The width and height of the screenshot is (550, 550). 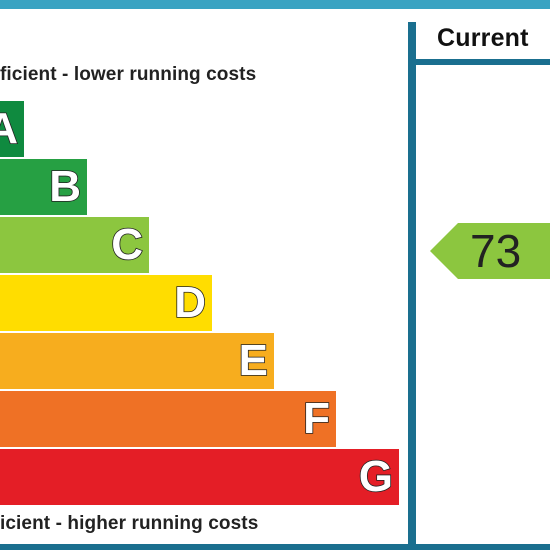 What do you see at coordinates (275, 547) in the screenshot?
I see `bottom-border` at bounding box center [275, 547].